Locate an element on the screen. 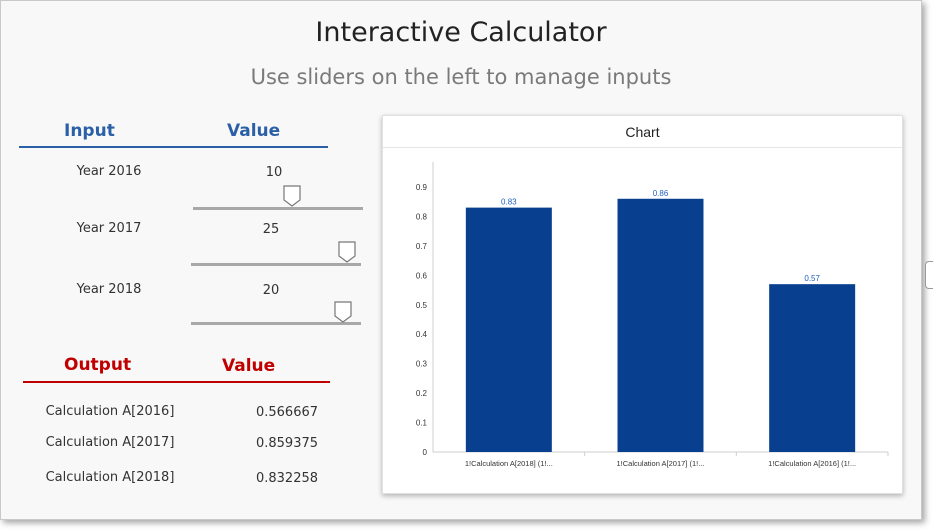  output-value: 0.566667 is located at coordinates (287, 412).